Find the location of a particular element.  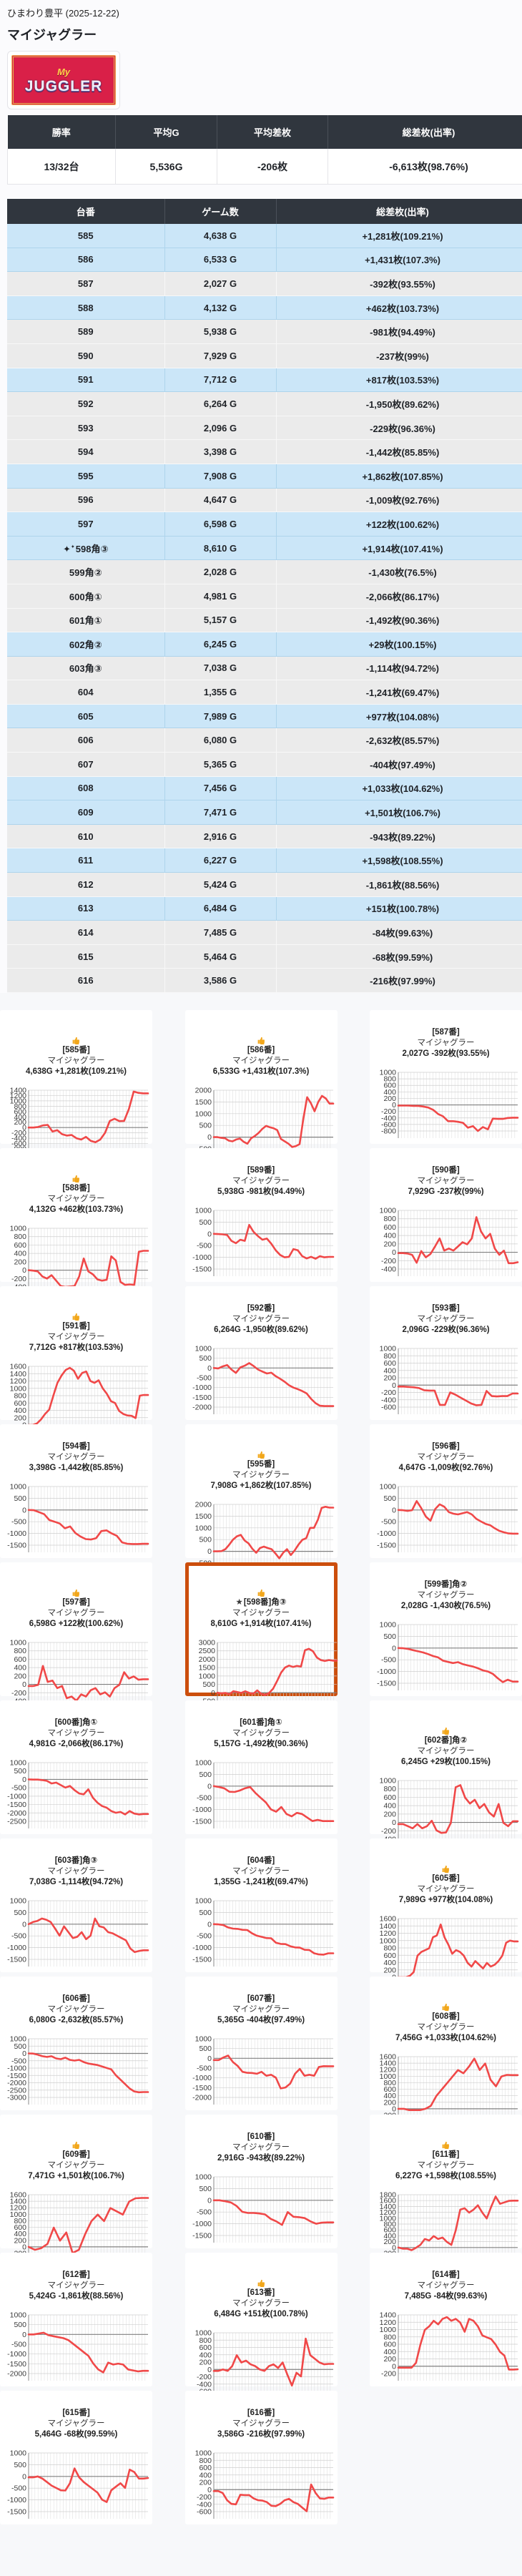

game-count-cell: 4,132 G is located at coordinates (220, 307).